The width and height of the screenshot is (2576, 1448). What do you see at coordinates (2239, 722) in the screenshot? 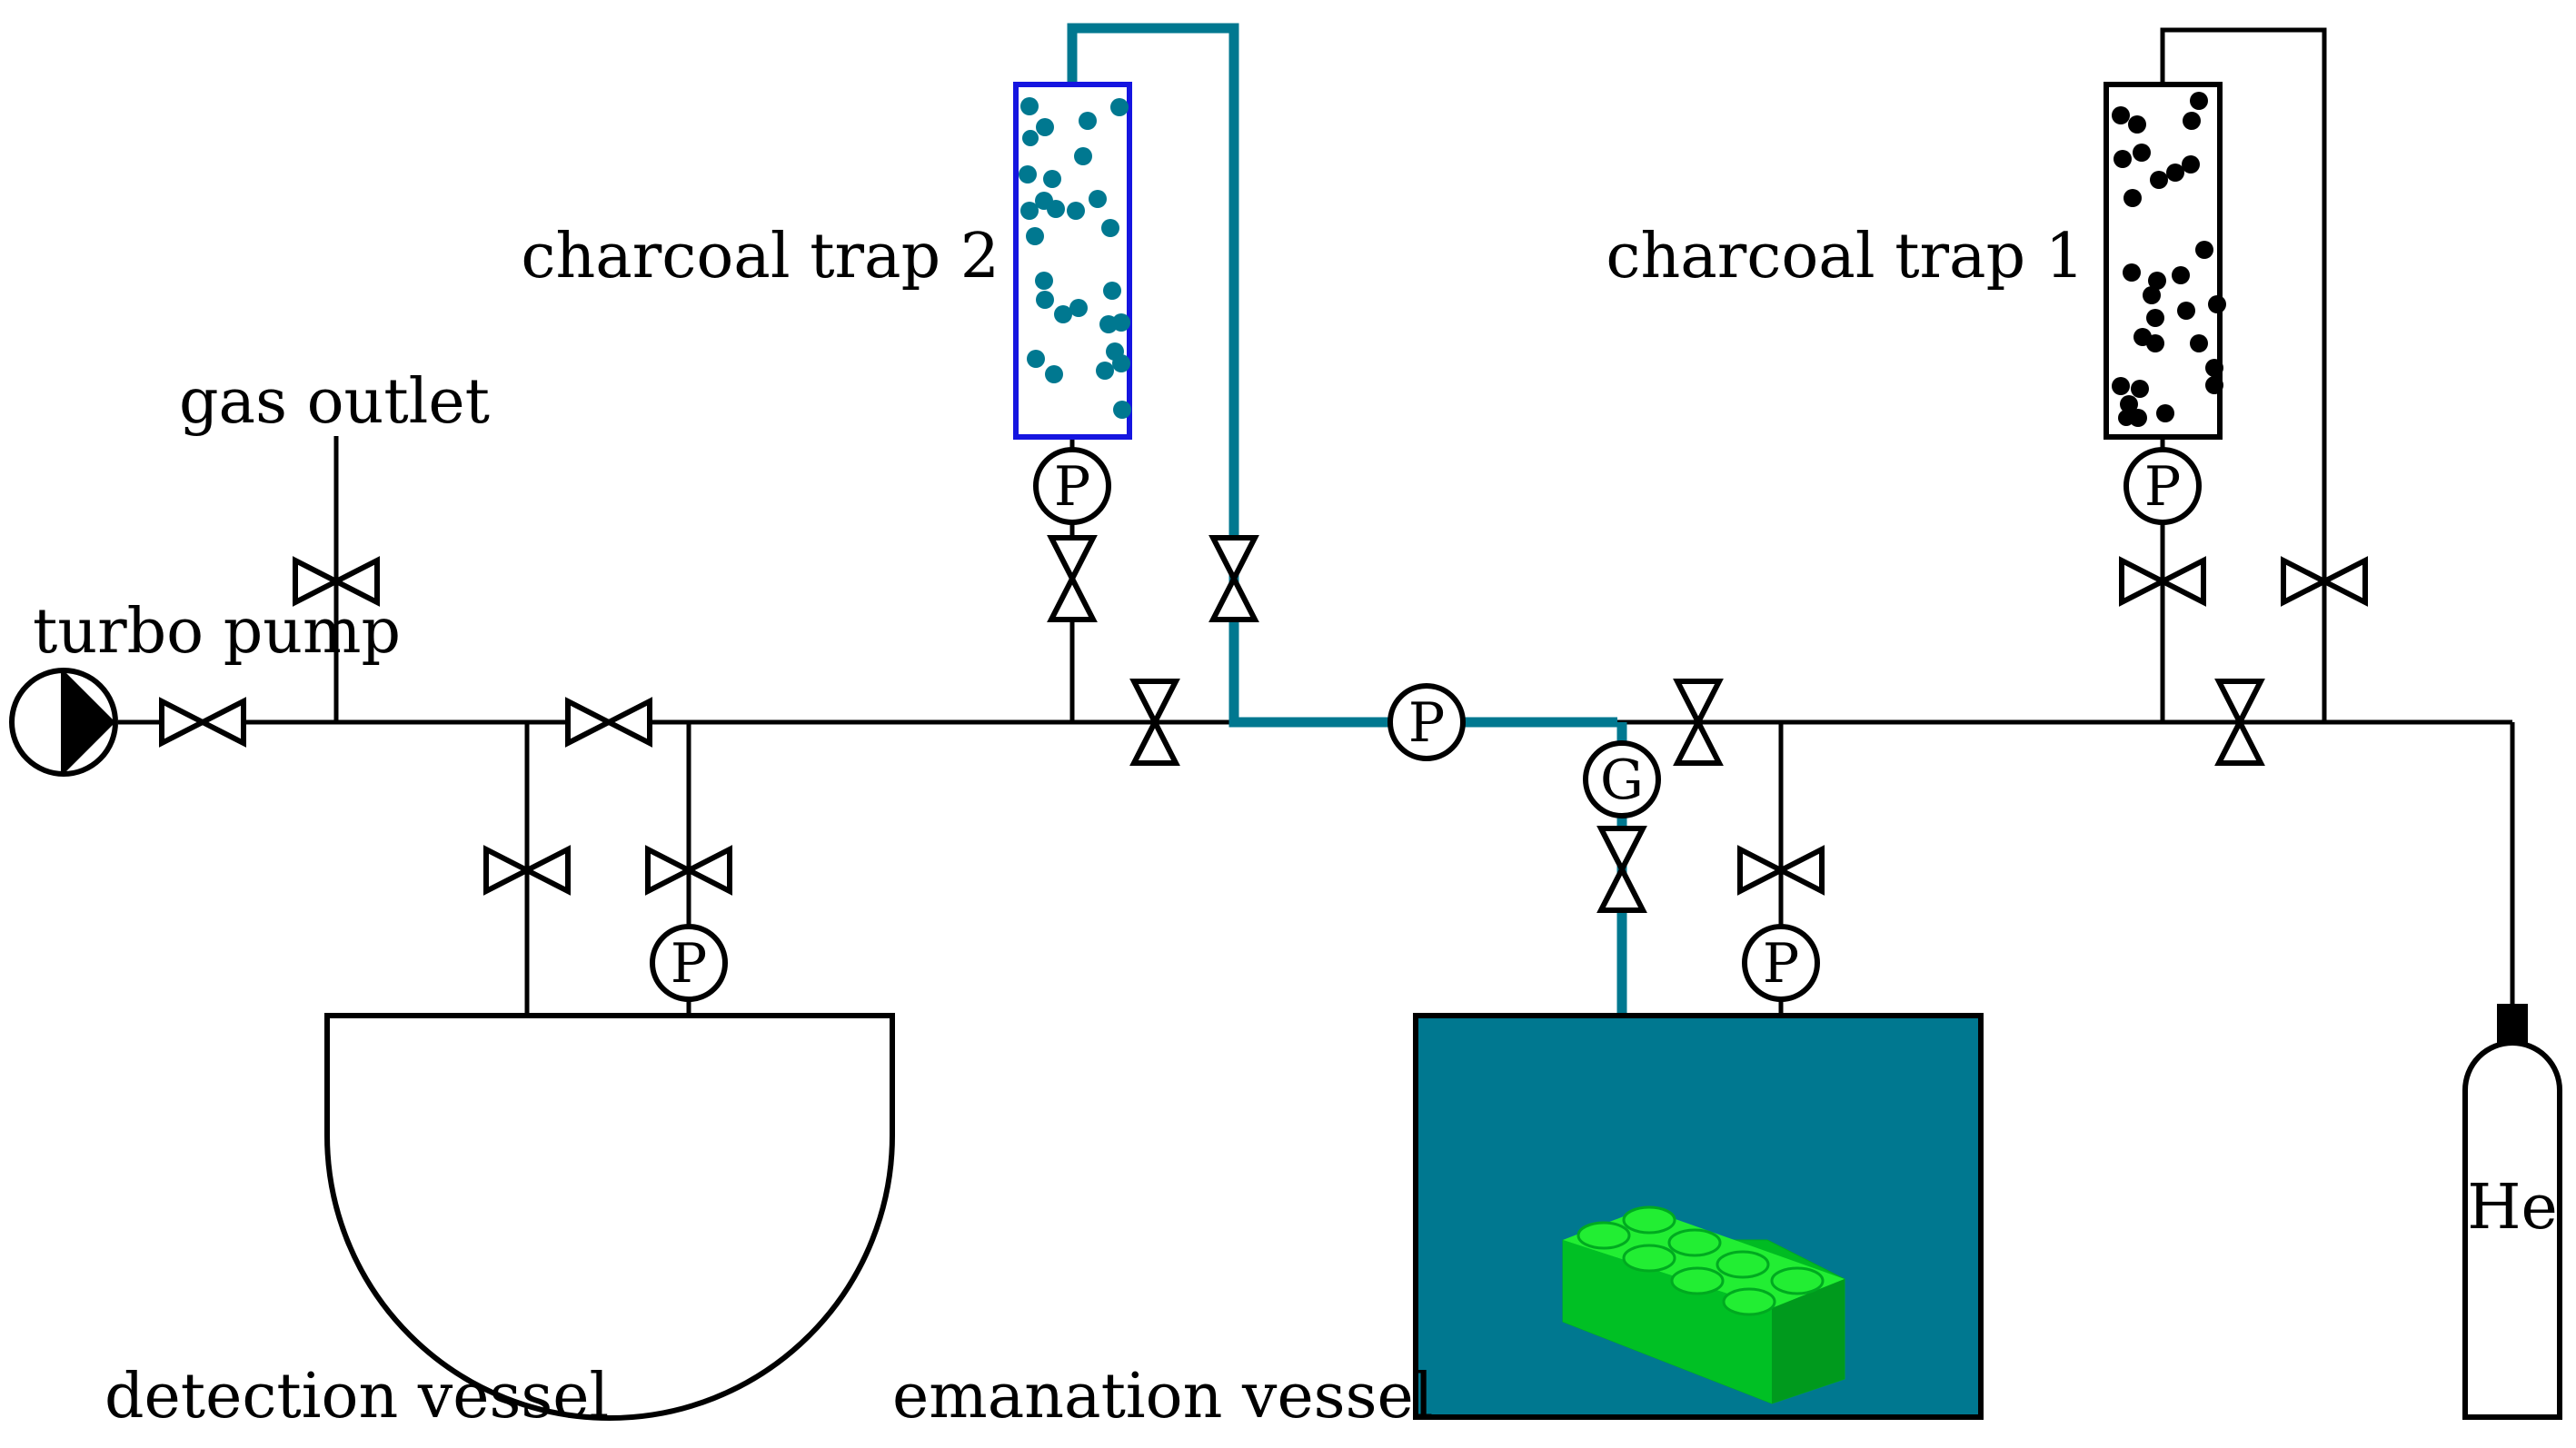
I see `valve-main-near-he` at bounding box center [2239, 722].